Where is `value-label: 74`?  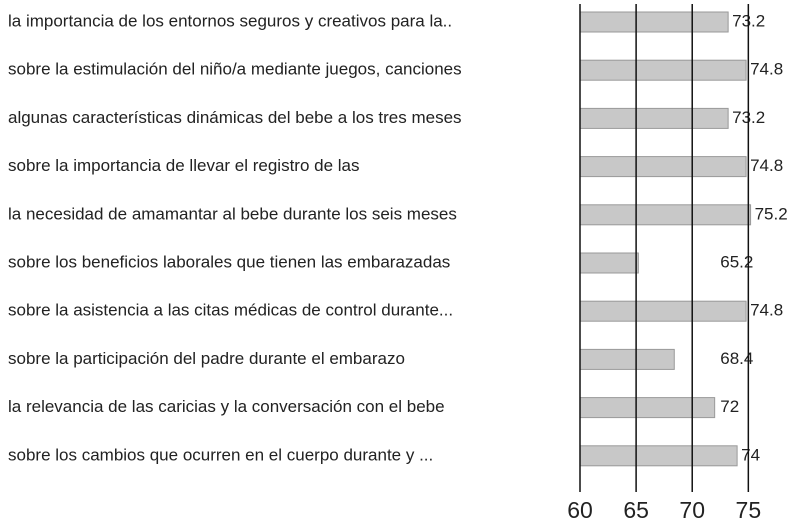 value-label: 74 is located at coordinates (750, 454).